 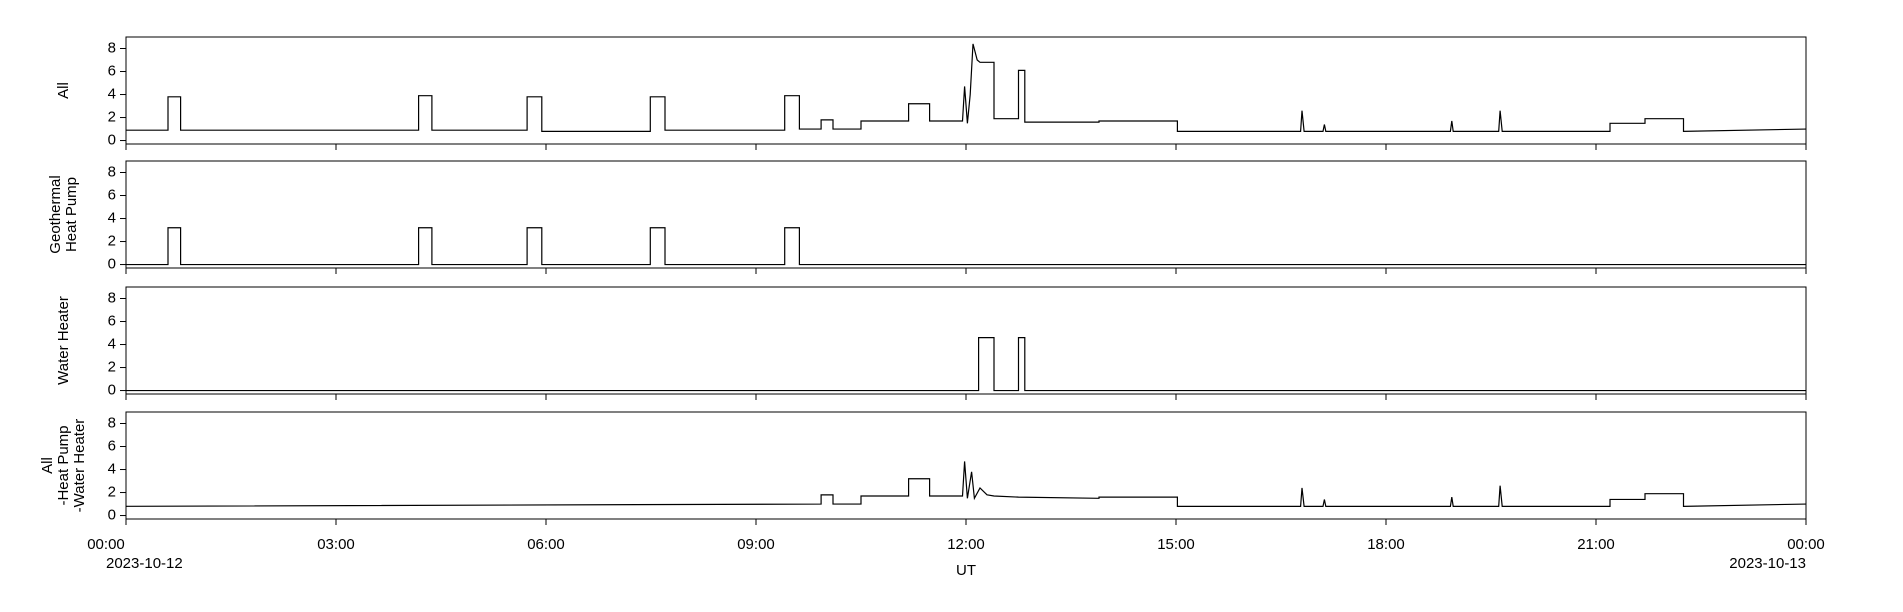 I want to click on y-axis-label: Water Heater, so click(x=63, y=340).